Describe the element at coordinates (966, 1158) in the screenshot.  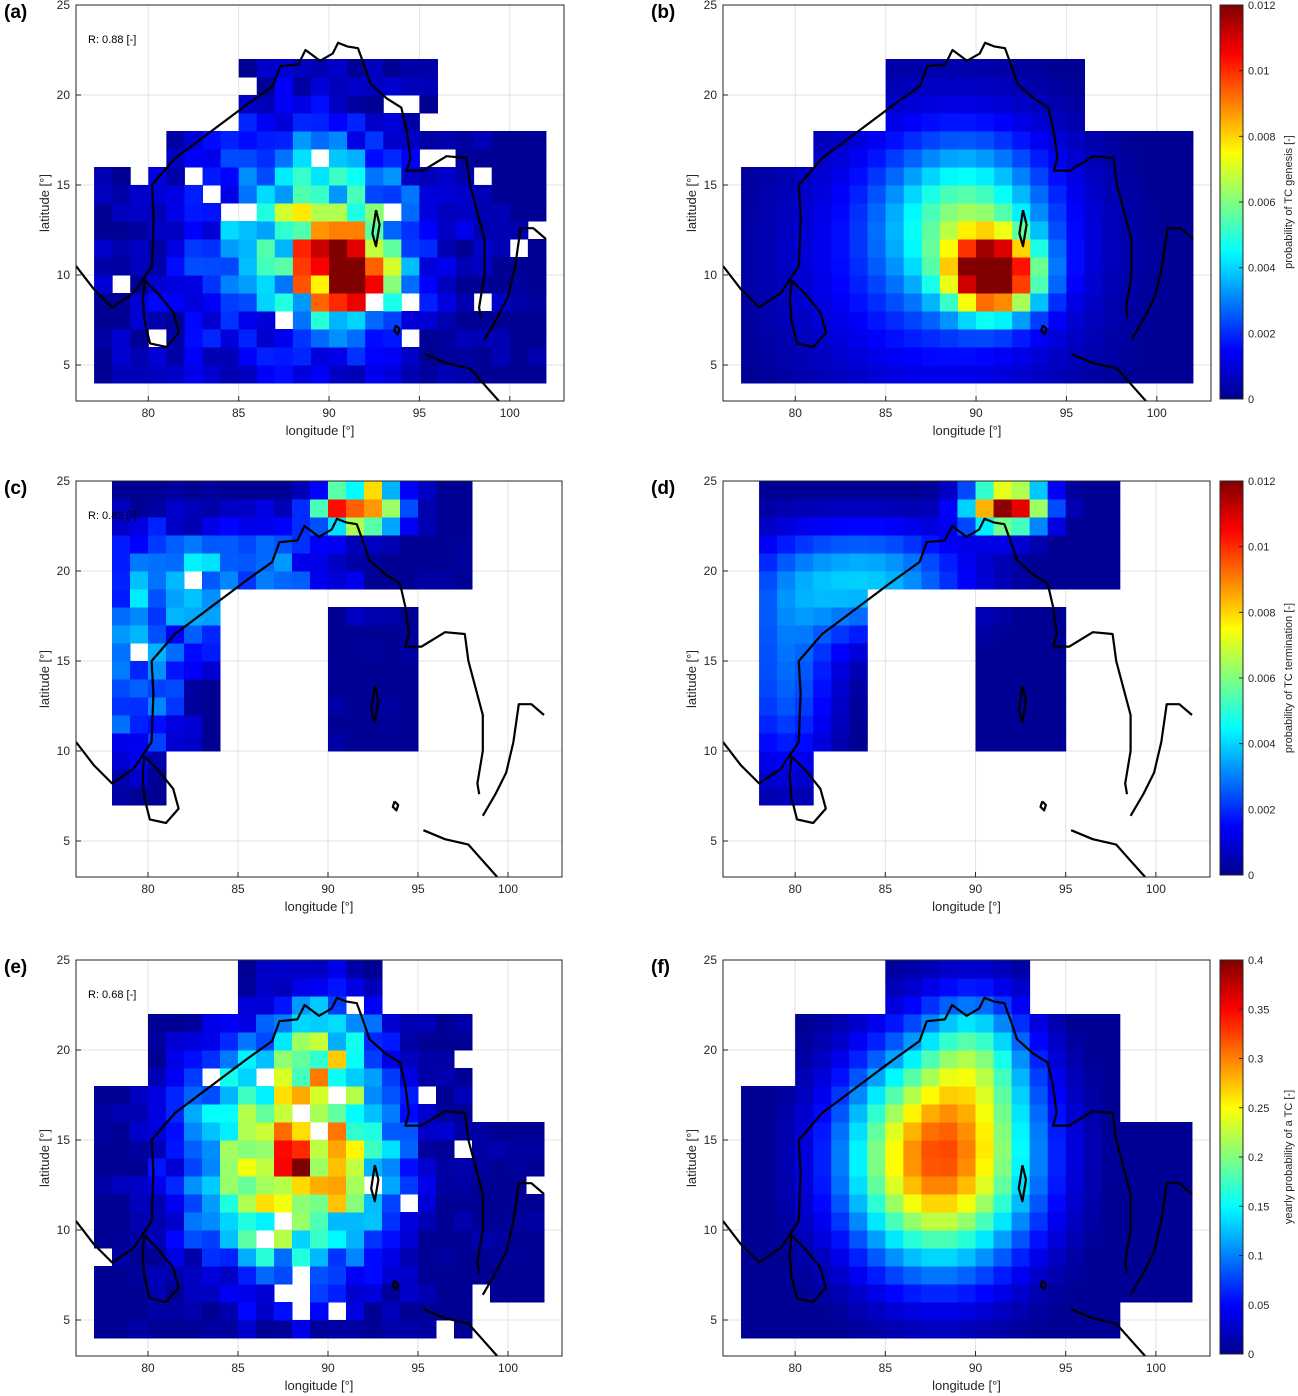
I see `axes-frame` at that location.